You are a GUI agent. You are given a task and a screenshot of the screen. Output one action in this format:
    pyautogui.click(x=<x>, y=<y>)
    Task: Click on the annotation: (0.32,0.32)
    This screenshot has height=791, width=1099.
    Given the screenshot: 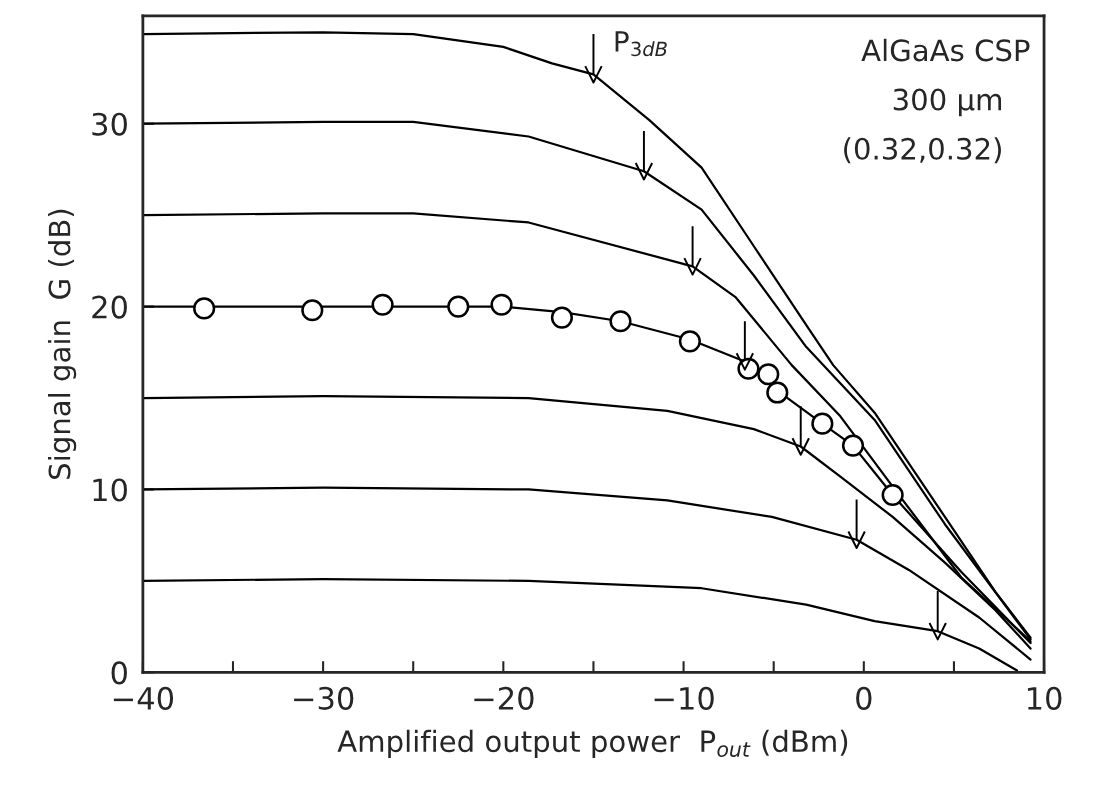 What is the action you would take?
    pyautogui.click(x=922, y=150)
    